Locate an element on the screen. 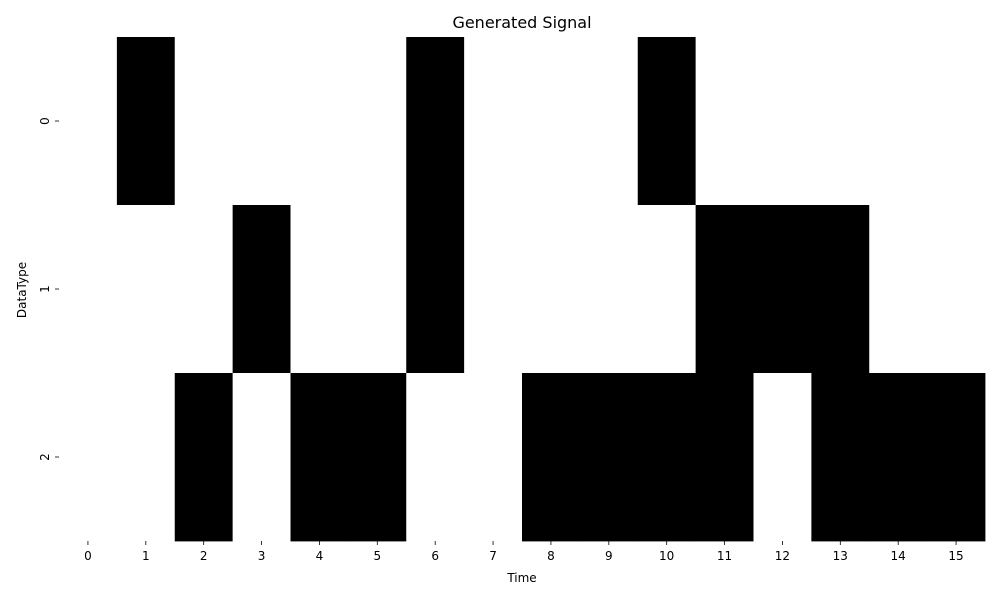  x-tick-label: 10 is located at coordinates (666, 556).